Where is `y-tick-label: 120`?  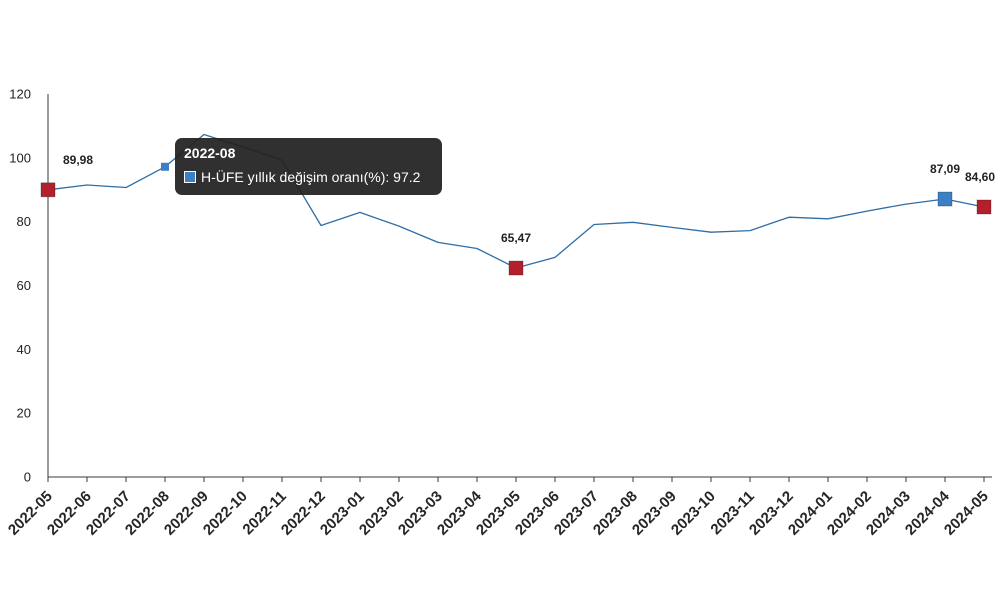 y-tick-label: 120 is located at coordinates (20, 94).